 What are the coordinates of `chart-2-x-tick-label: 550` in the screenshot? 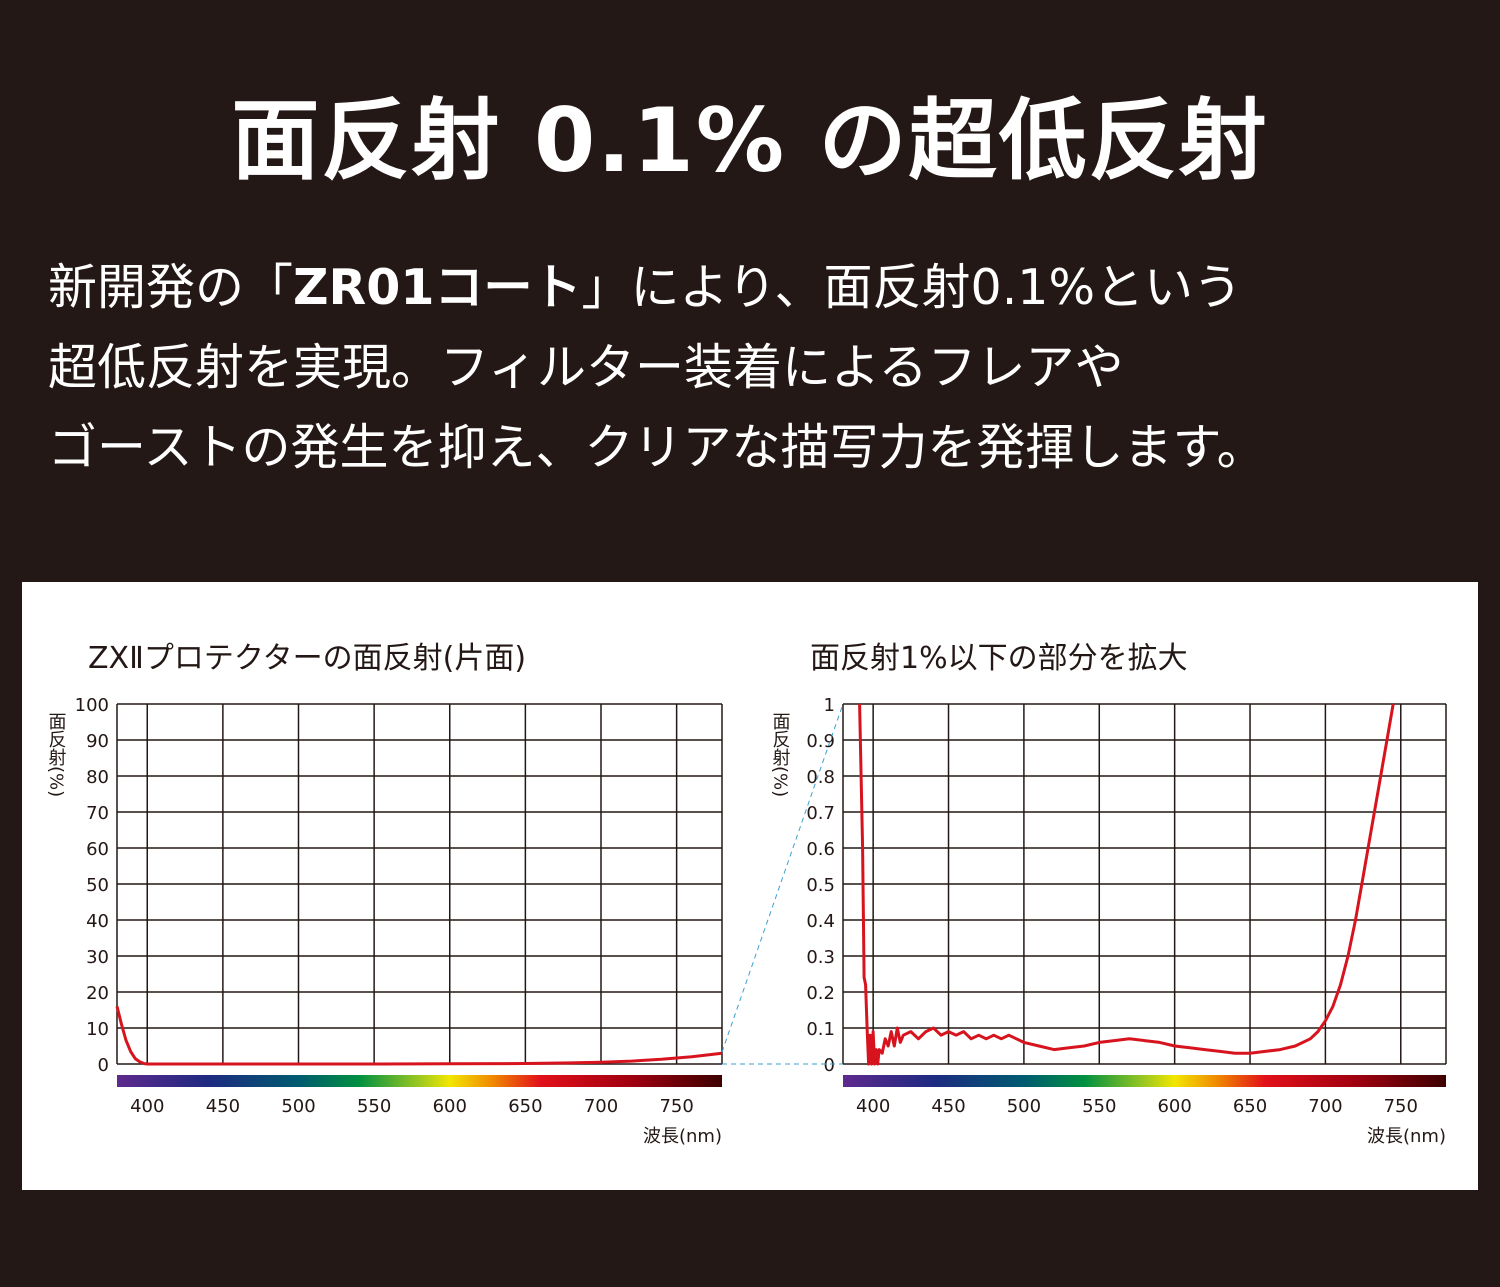 It's located at (1099, 1106).